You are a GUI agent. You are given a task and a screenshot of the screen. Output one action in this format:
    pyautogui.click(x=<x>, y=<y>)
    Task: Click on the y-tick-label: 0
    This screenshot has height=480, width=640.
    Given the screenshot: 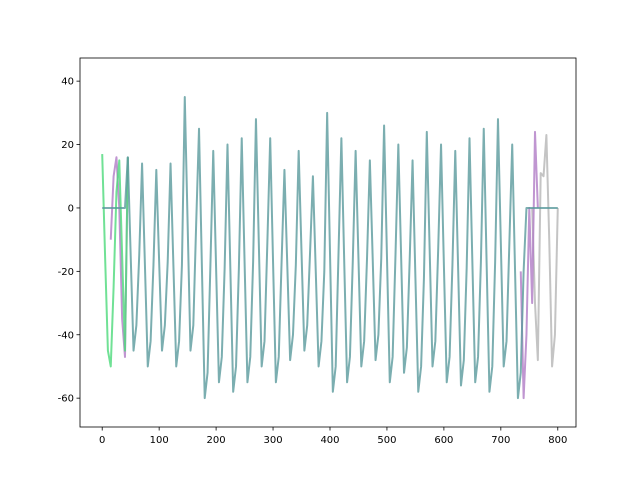 What is the action you would take?
    pyautogui.click(x=71, y=208)
    